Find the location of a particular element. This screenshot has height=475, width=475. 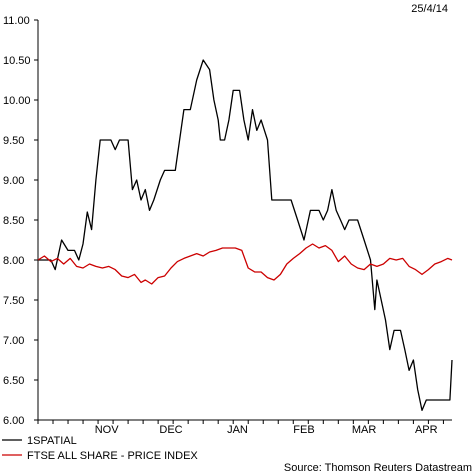

x-tick-label: FEB is located at coordinates (303, 430).